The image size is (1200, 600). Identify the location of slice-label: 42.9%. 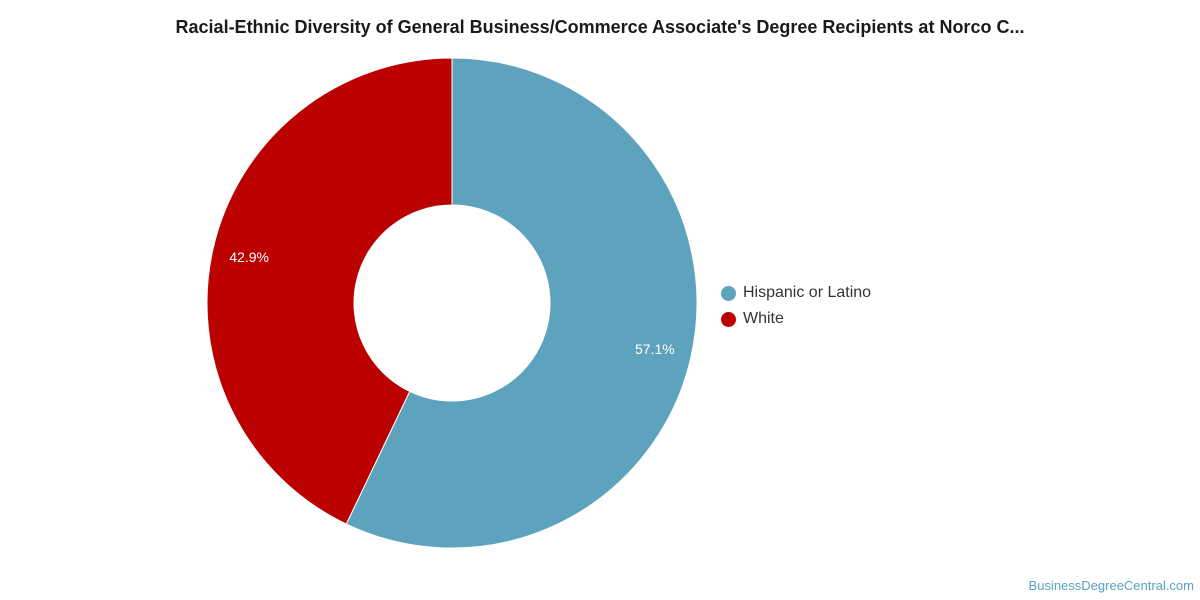
(249, 257).